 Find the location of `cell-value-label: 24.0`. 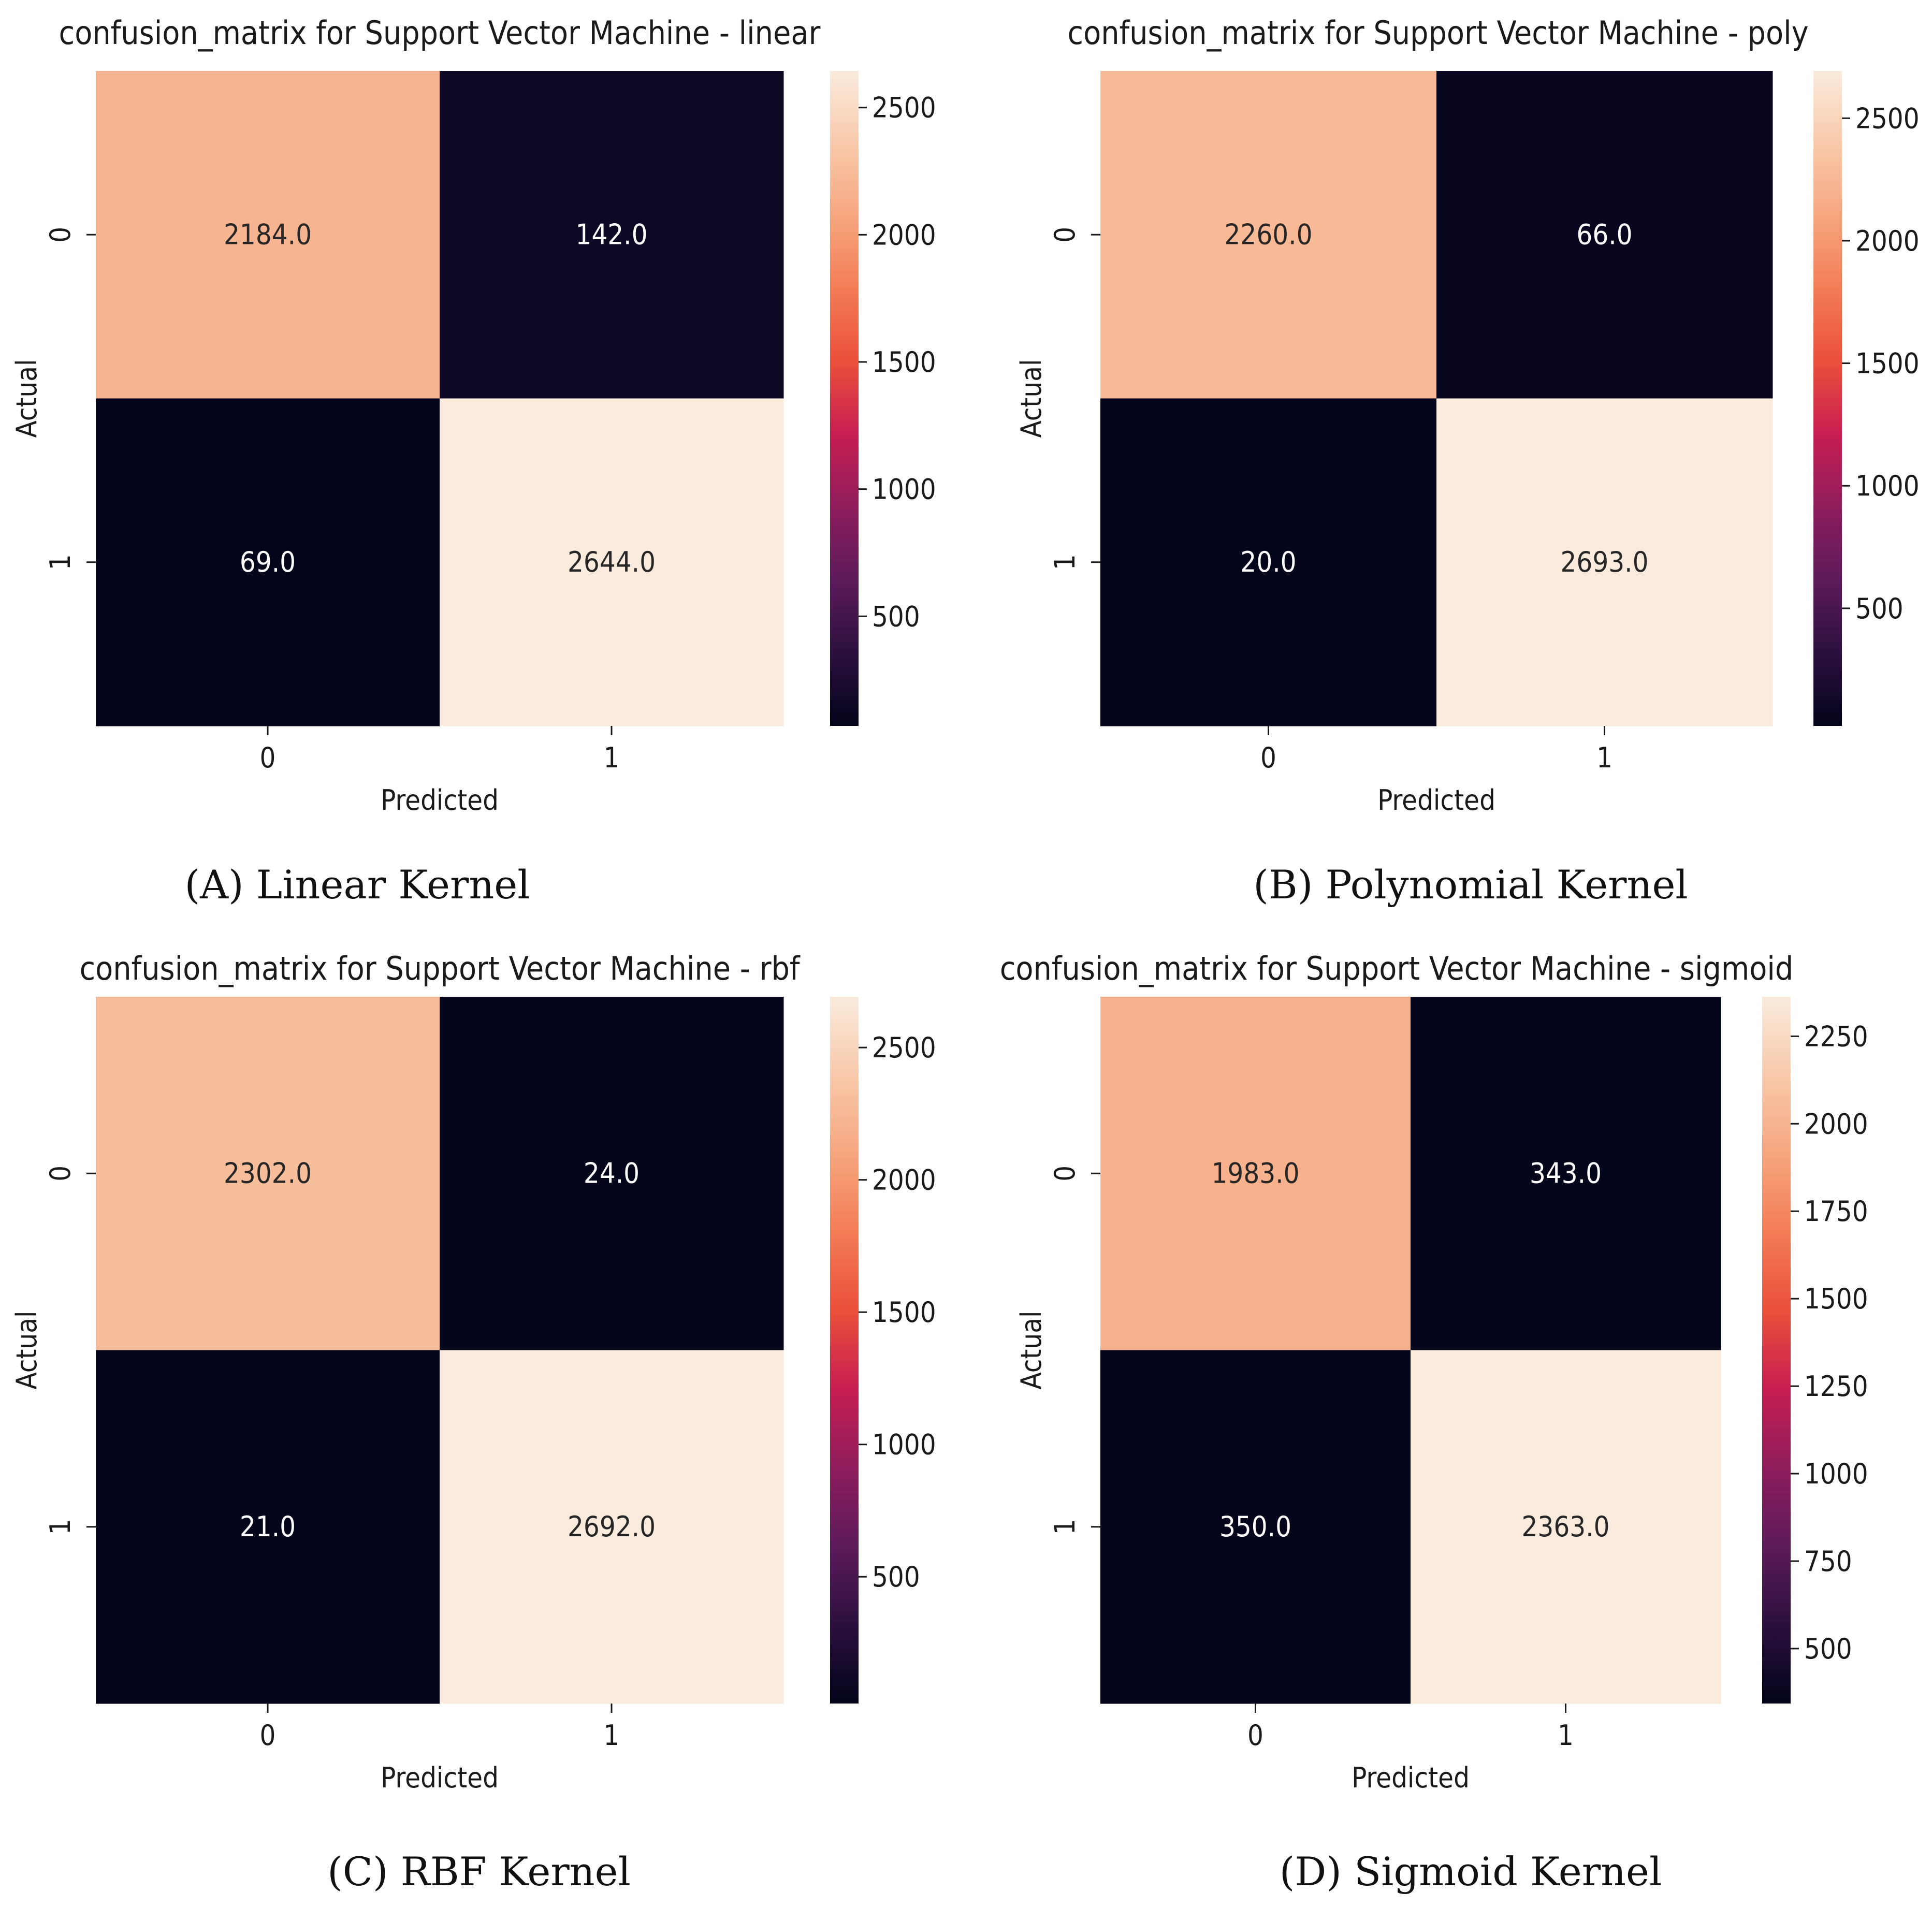

cell-value-label: 24.0 is located at coordinates (612, 1173).